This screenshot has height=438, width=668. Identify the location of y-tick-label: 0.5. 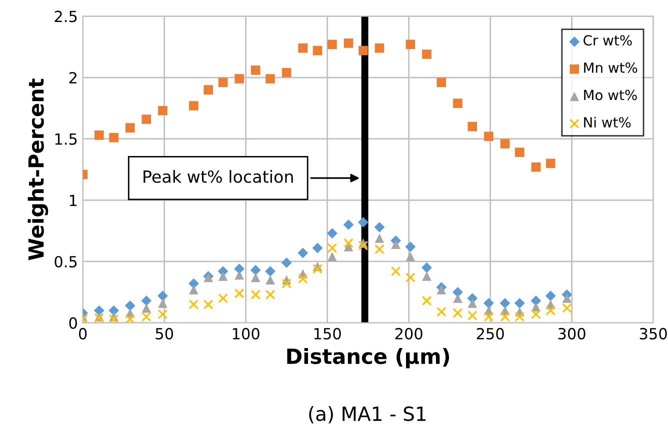
(65, 262).